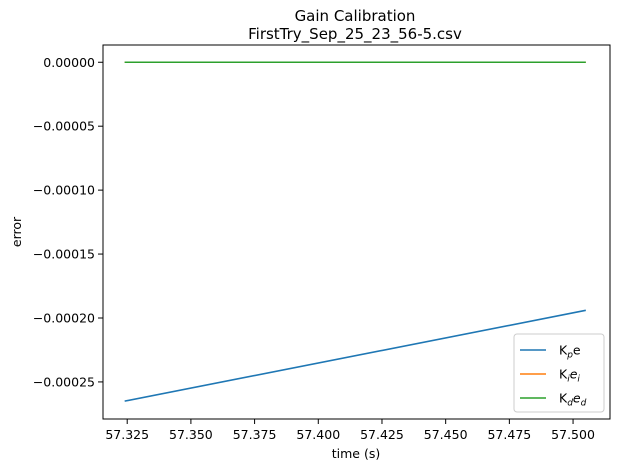 Image resolution: width=617 pixels, height=470 pixels. What do you see at coordinates (355, 355) in the screenshot?
I see `series-line-kpe` at bounding box center [355, 355].